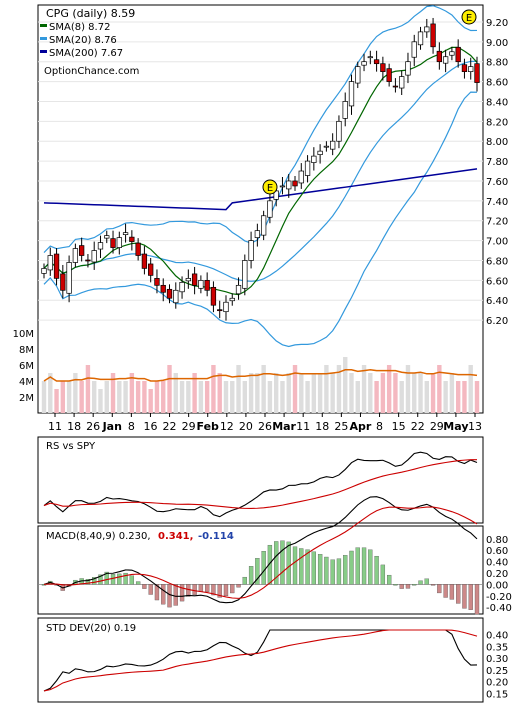  Describe the element at coordinates (227, 426) in the screenshot. I see `x-tick-label: 12` at that location.